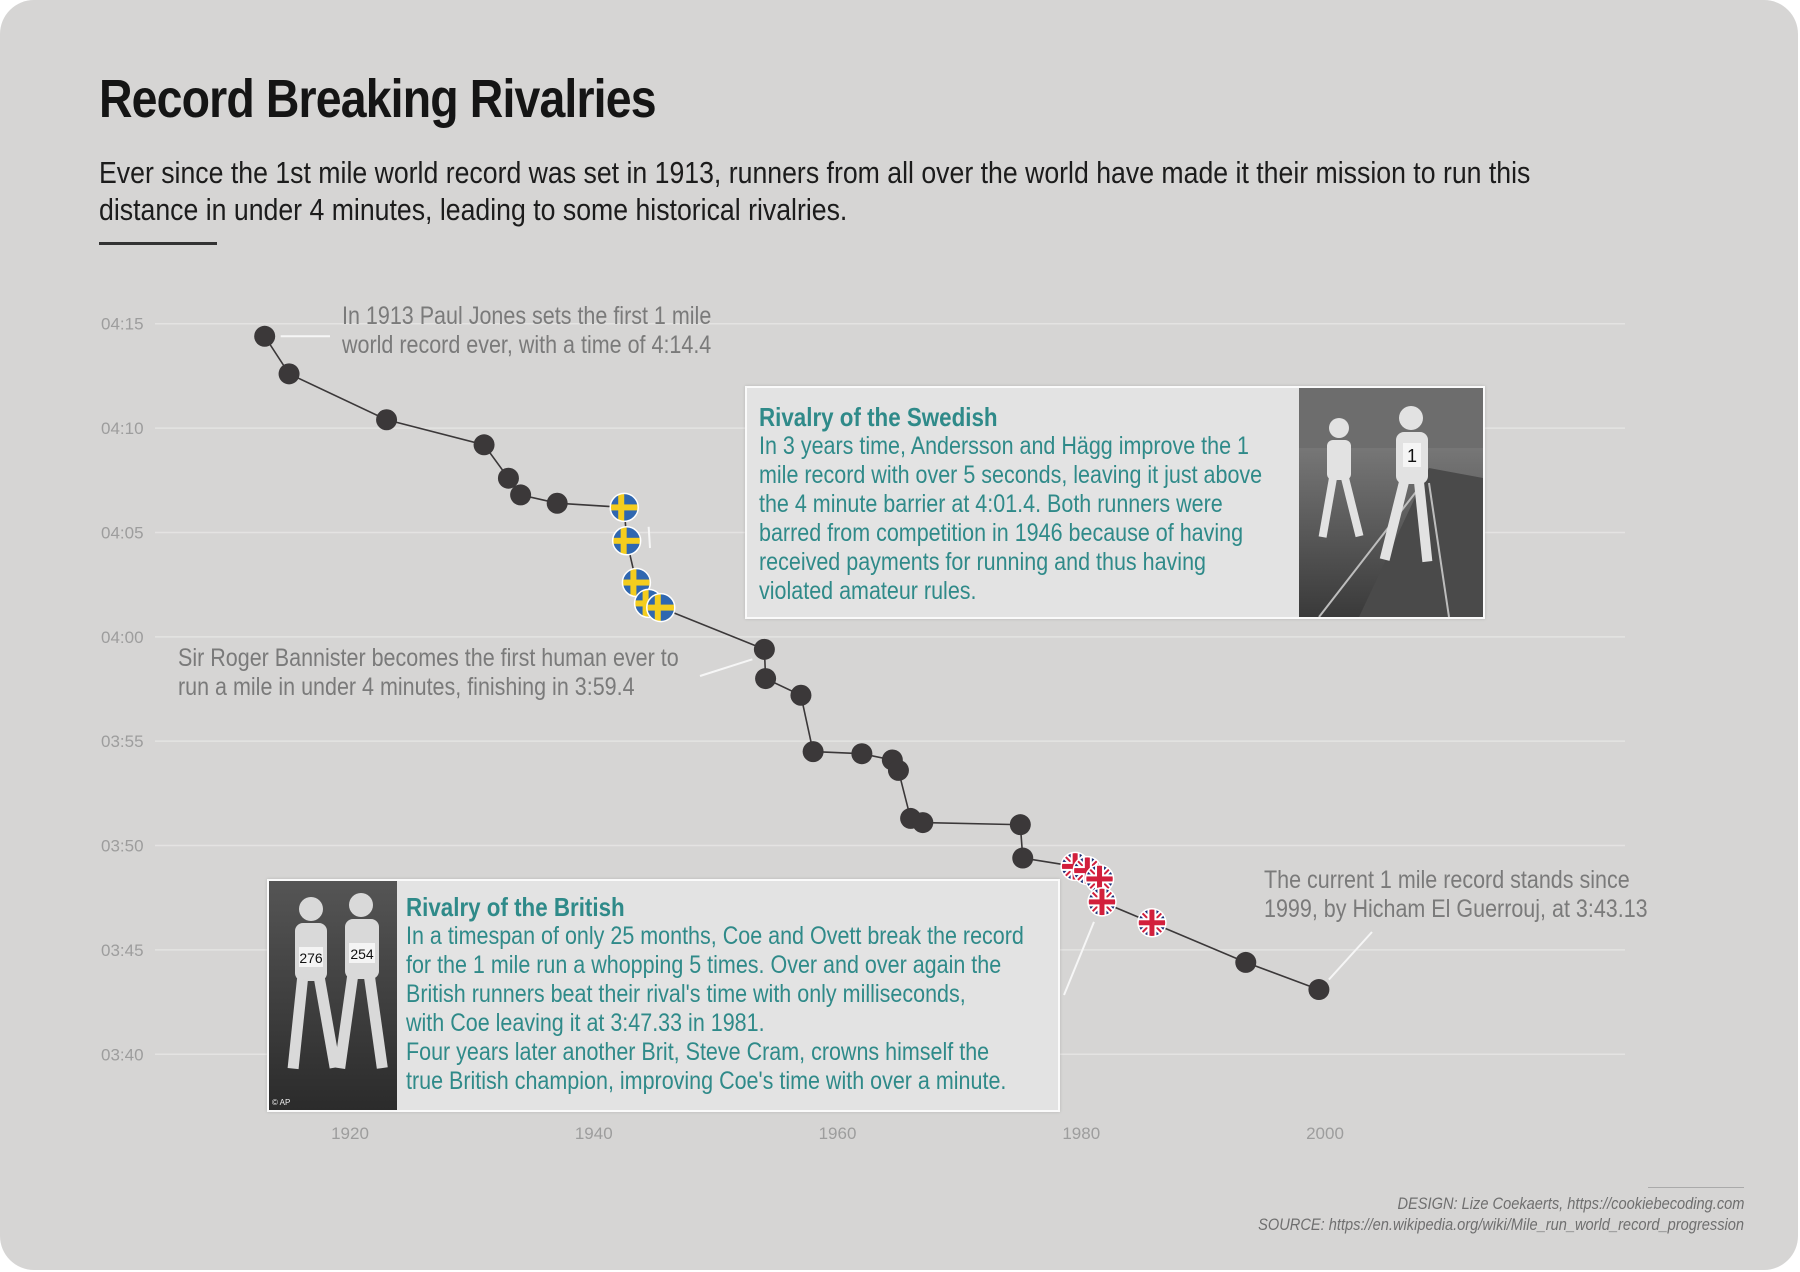 The width and height of the screenshot is (1800, 1272). I want to click on british-runners-photo: 276 254 © AP, so click(333, 995).